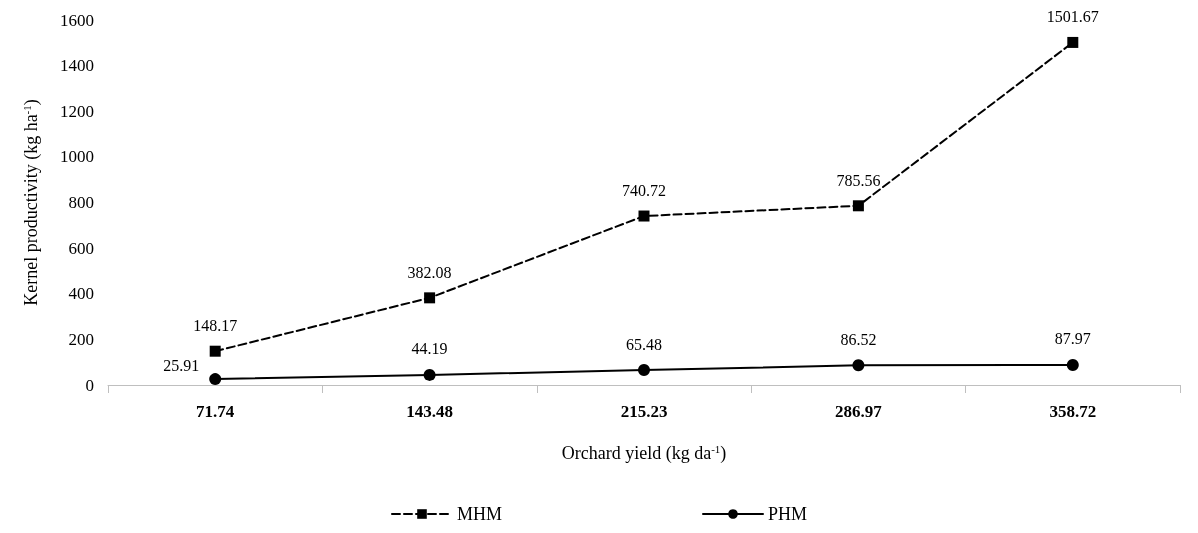 The height and width of the screenshot is (533, 1198). What do you see at coordinates (644, 411) in the screenshot?
I see `x-tick-label: 215.23` at bounding box center [644, 411].